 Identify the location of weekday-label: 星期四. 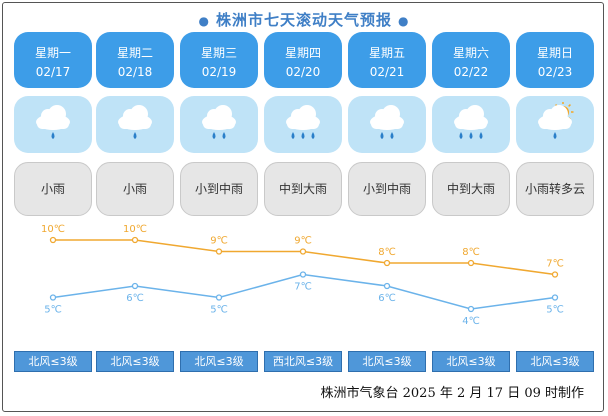
(302, 53).